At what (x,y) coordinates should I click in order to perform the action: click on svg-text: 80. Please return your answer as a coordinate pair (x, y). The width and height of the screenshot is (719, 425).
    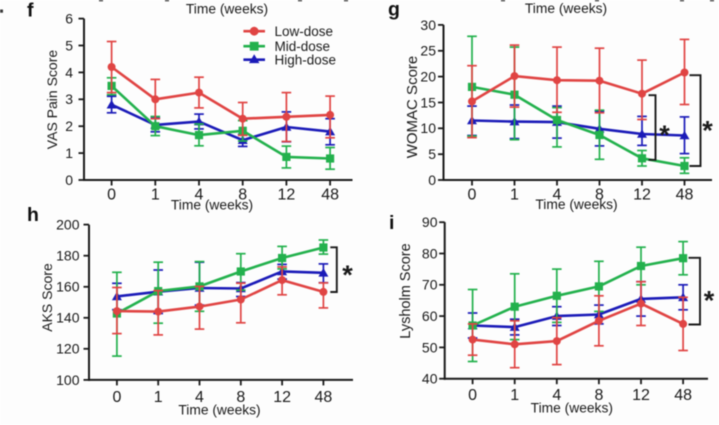
    Looking at the image, I should click on (430, 253).